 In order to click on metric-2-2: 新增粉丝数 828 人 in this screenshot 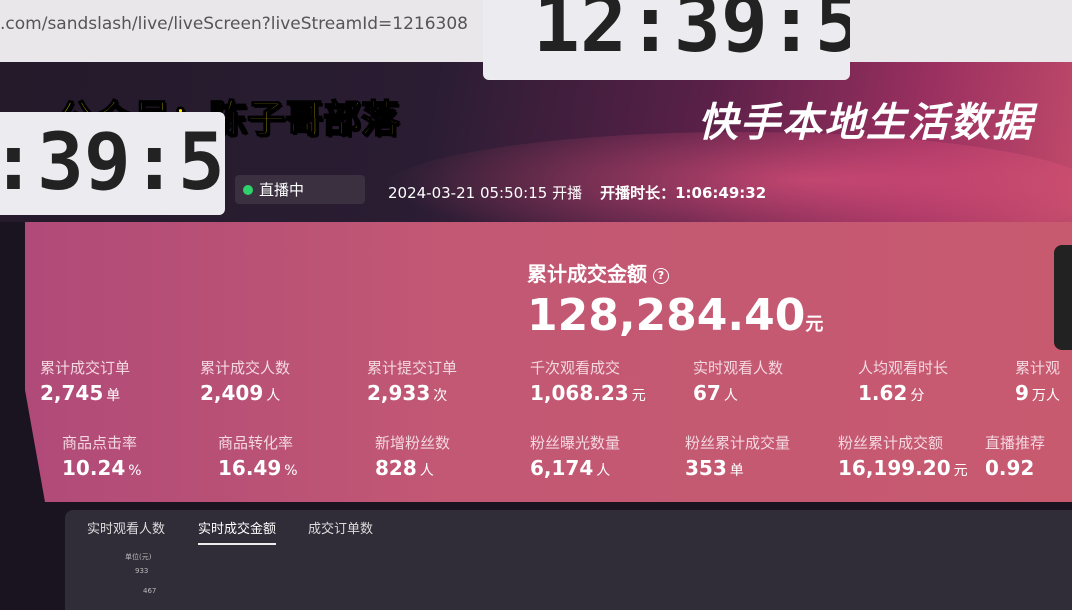, I will do `click(412, 456)`.